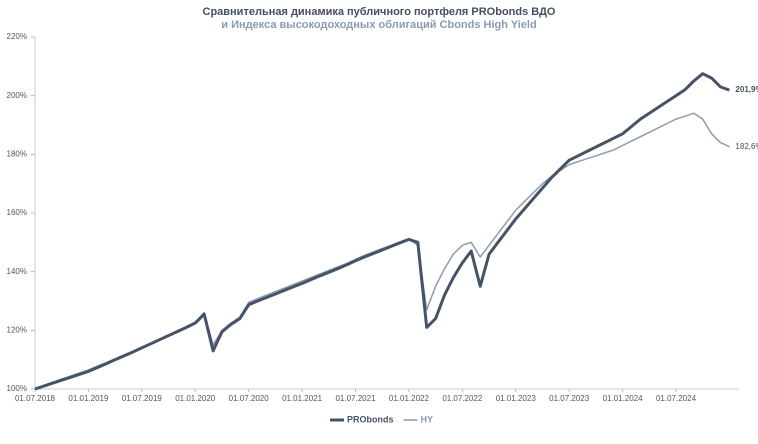 The image size is (758, 444). Describe the element at coordinates (623, 398) in the screenshot. I see `x-tick-label: 01.01.2024` at that location.